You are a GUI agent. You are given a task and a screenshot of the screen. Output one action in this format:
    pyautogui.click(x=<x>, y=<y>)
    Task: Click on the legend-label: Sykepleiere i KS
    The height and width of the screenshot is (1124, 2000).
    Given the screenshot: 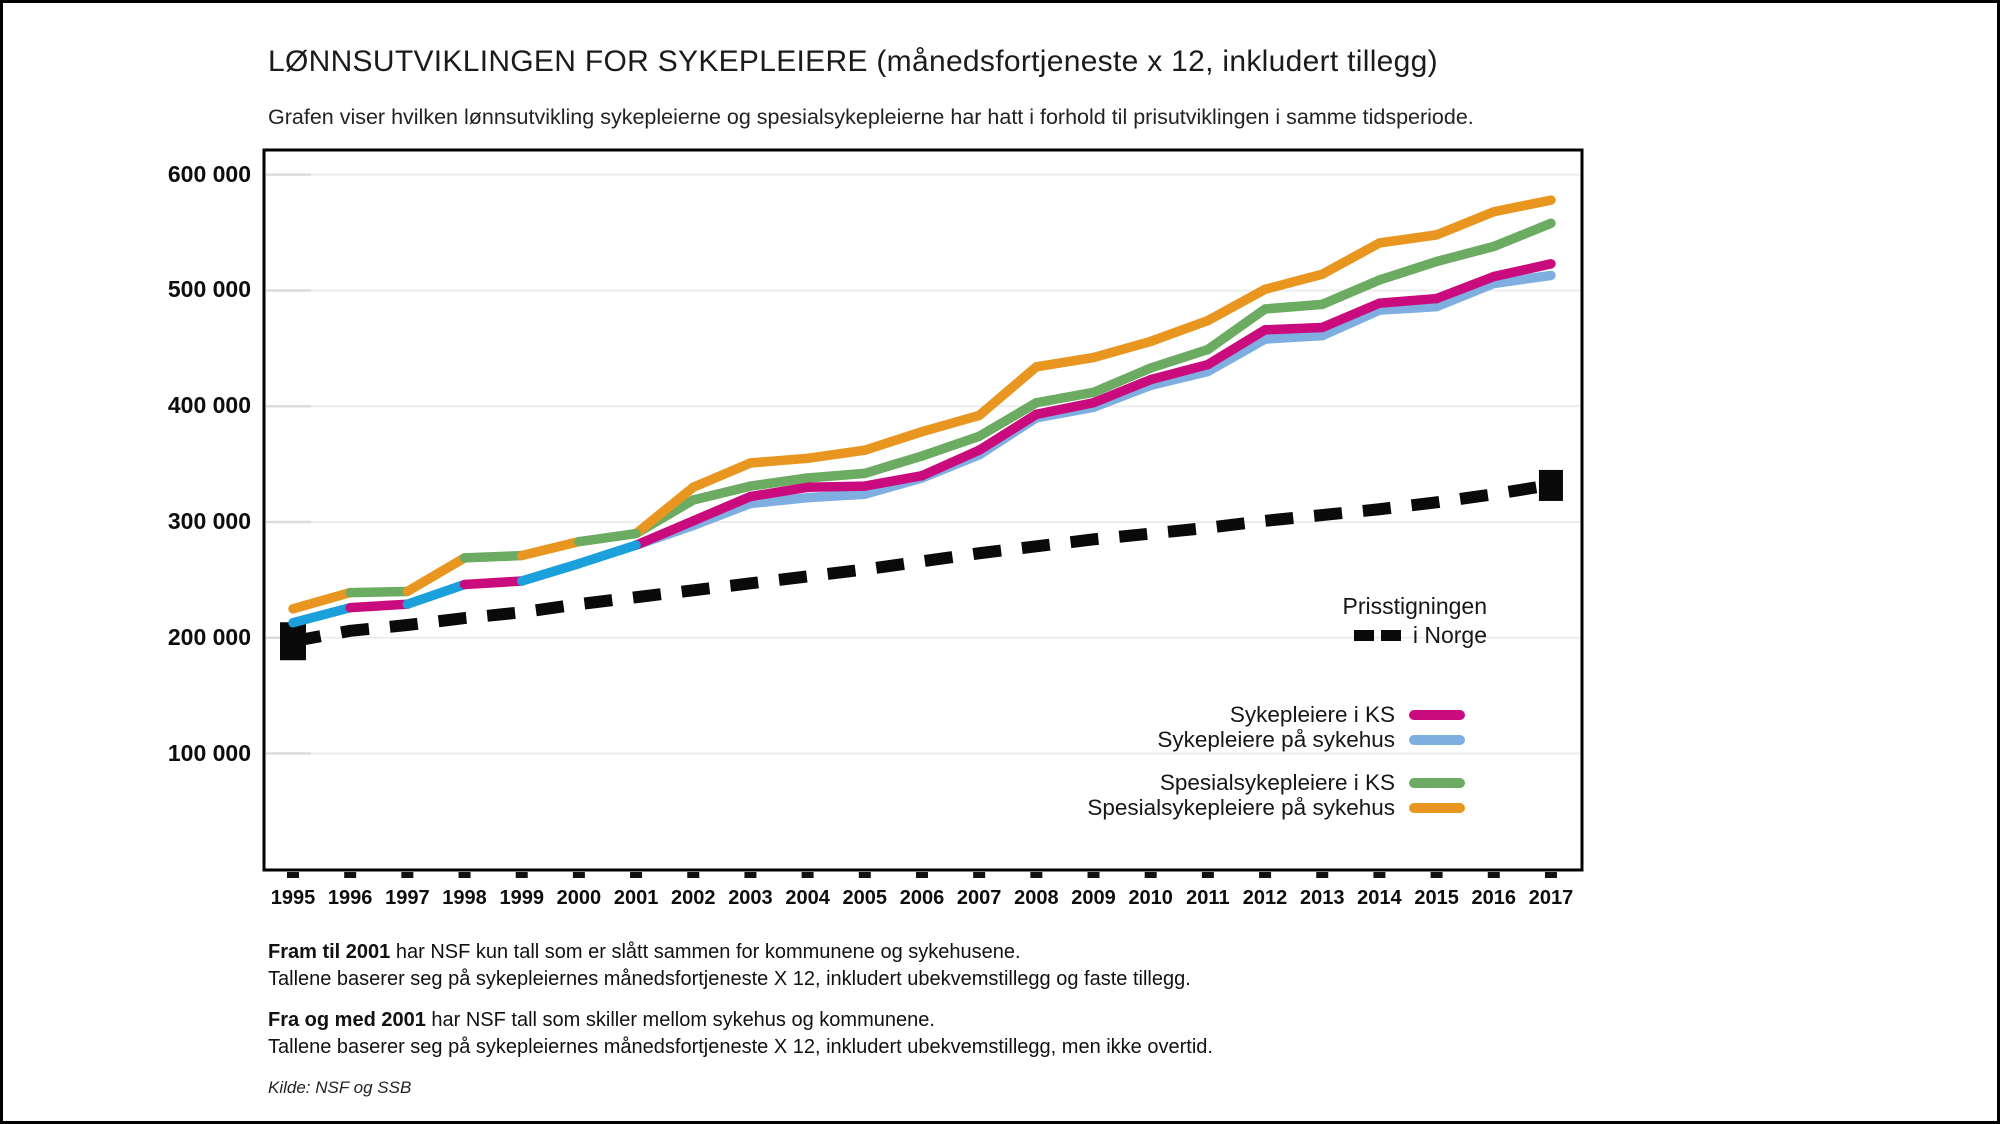 What is the action you would take?
    pyautogui.click(x=1312, y=714)
    